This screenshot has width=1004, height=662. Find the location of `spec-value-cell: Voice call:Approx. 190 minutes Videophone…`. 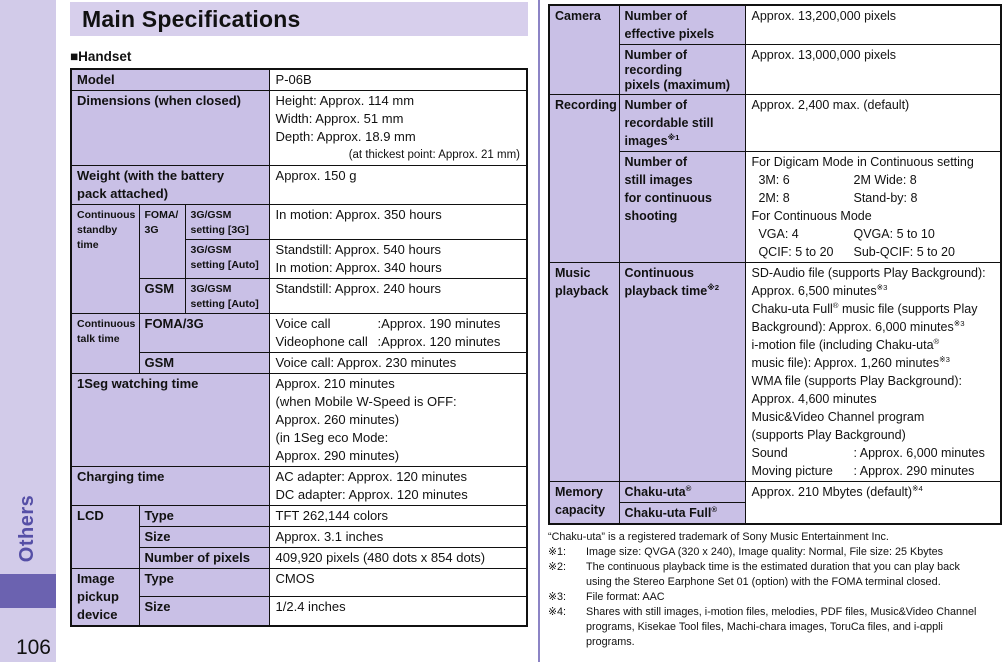

spec-value-cell: Voice call:Approx. 190 minutes Videophone… is located at coordinates (398, 333).